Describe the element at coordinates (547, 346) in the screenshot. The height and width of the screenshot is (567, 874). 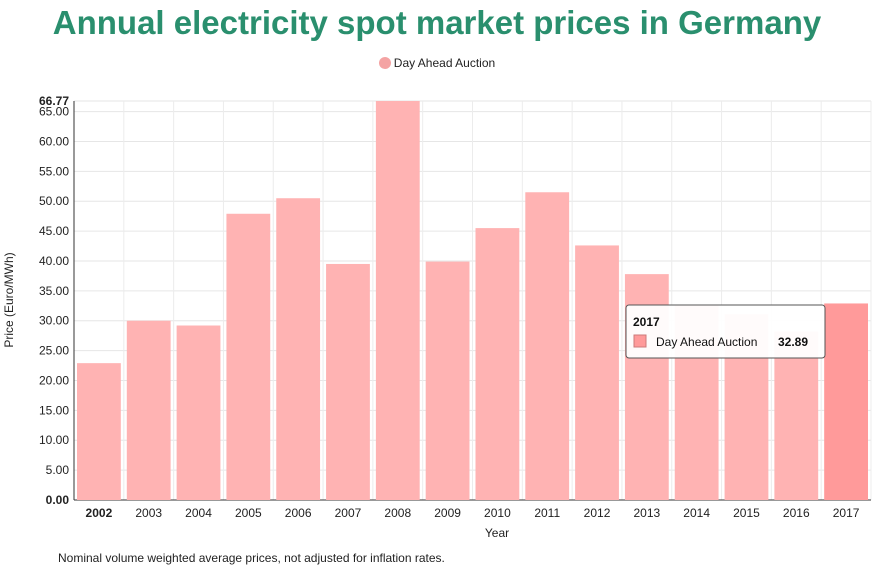
I see `bar-2011` at that location.